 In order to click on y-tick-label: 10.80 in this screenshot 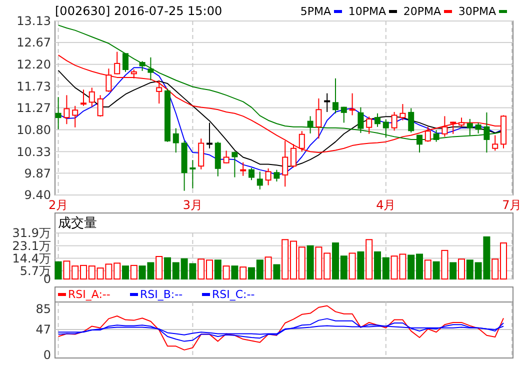, I will do `click(33, 129)`.